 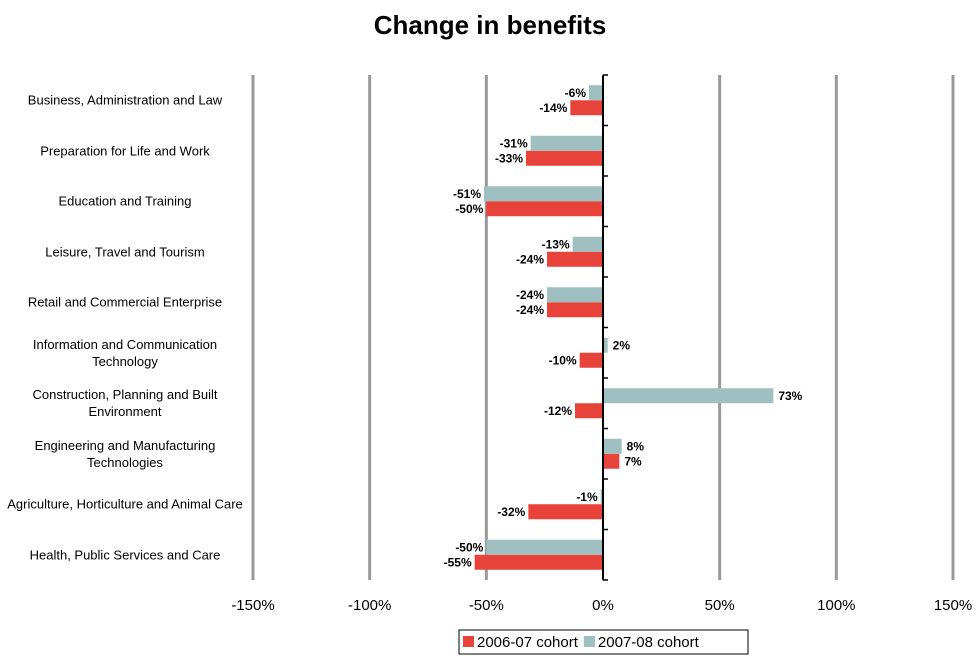 I want to click on x-tick-label: -100%, so click(x=369, y=605).